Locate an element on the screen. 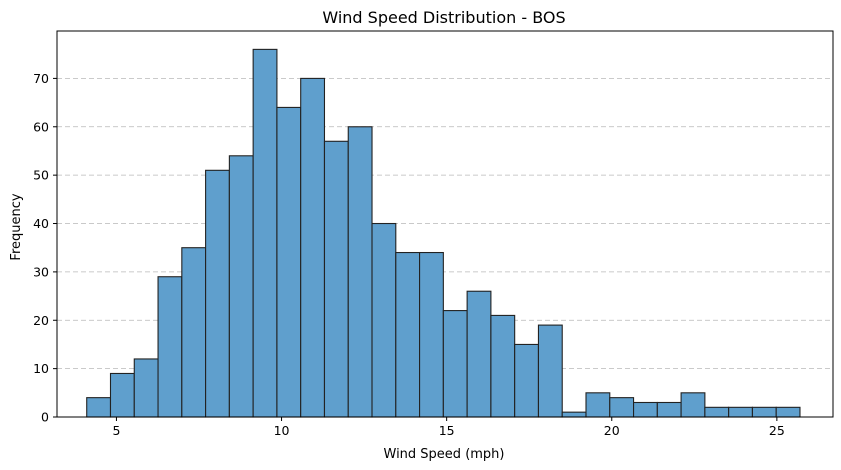  chart-title: Wind Speed Distribution - BOS is located at coordinates (443, 17).